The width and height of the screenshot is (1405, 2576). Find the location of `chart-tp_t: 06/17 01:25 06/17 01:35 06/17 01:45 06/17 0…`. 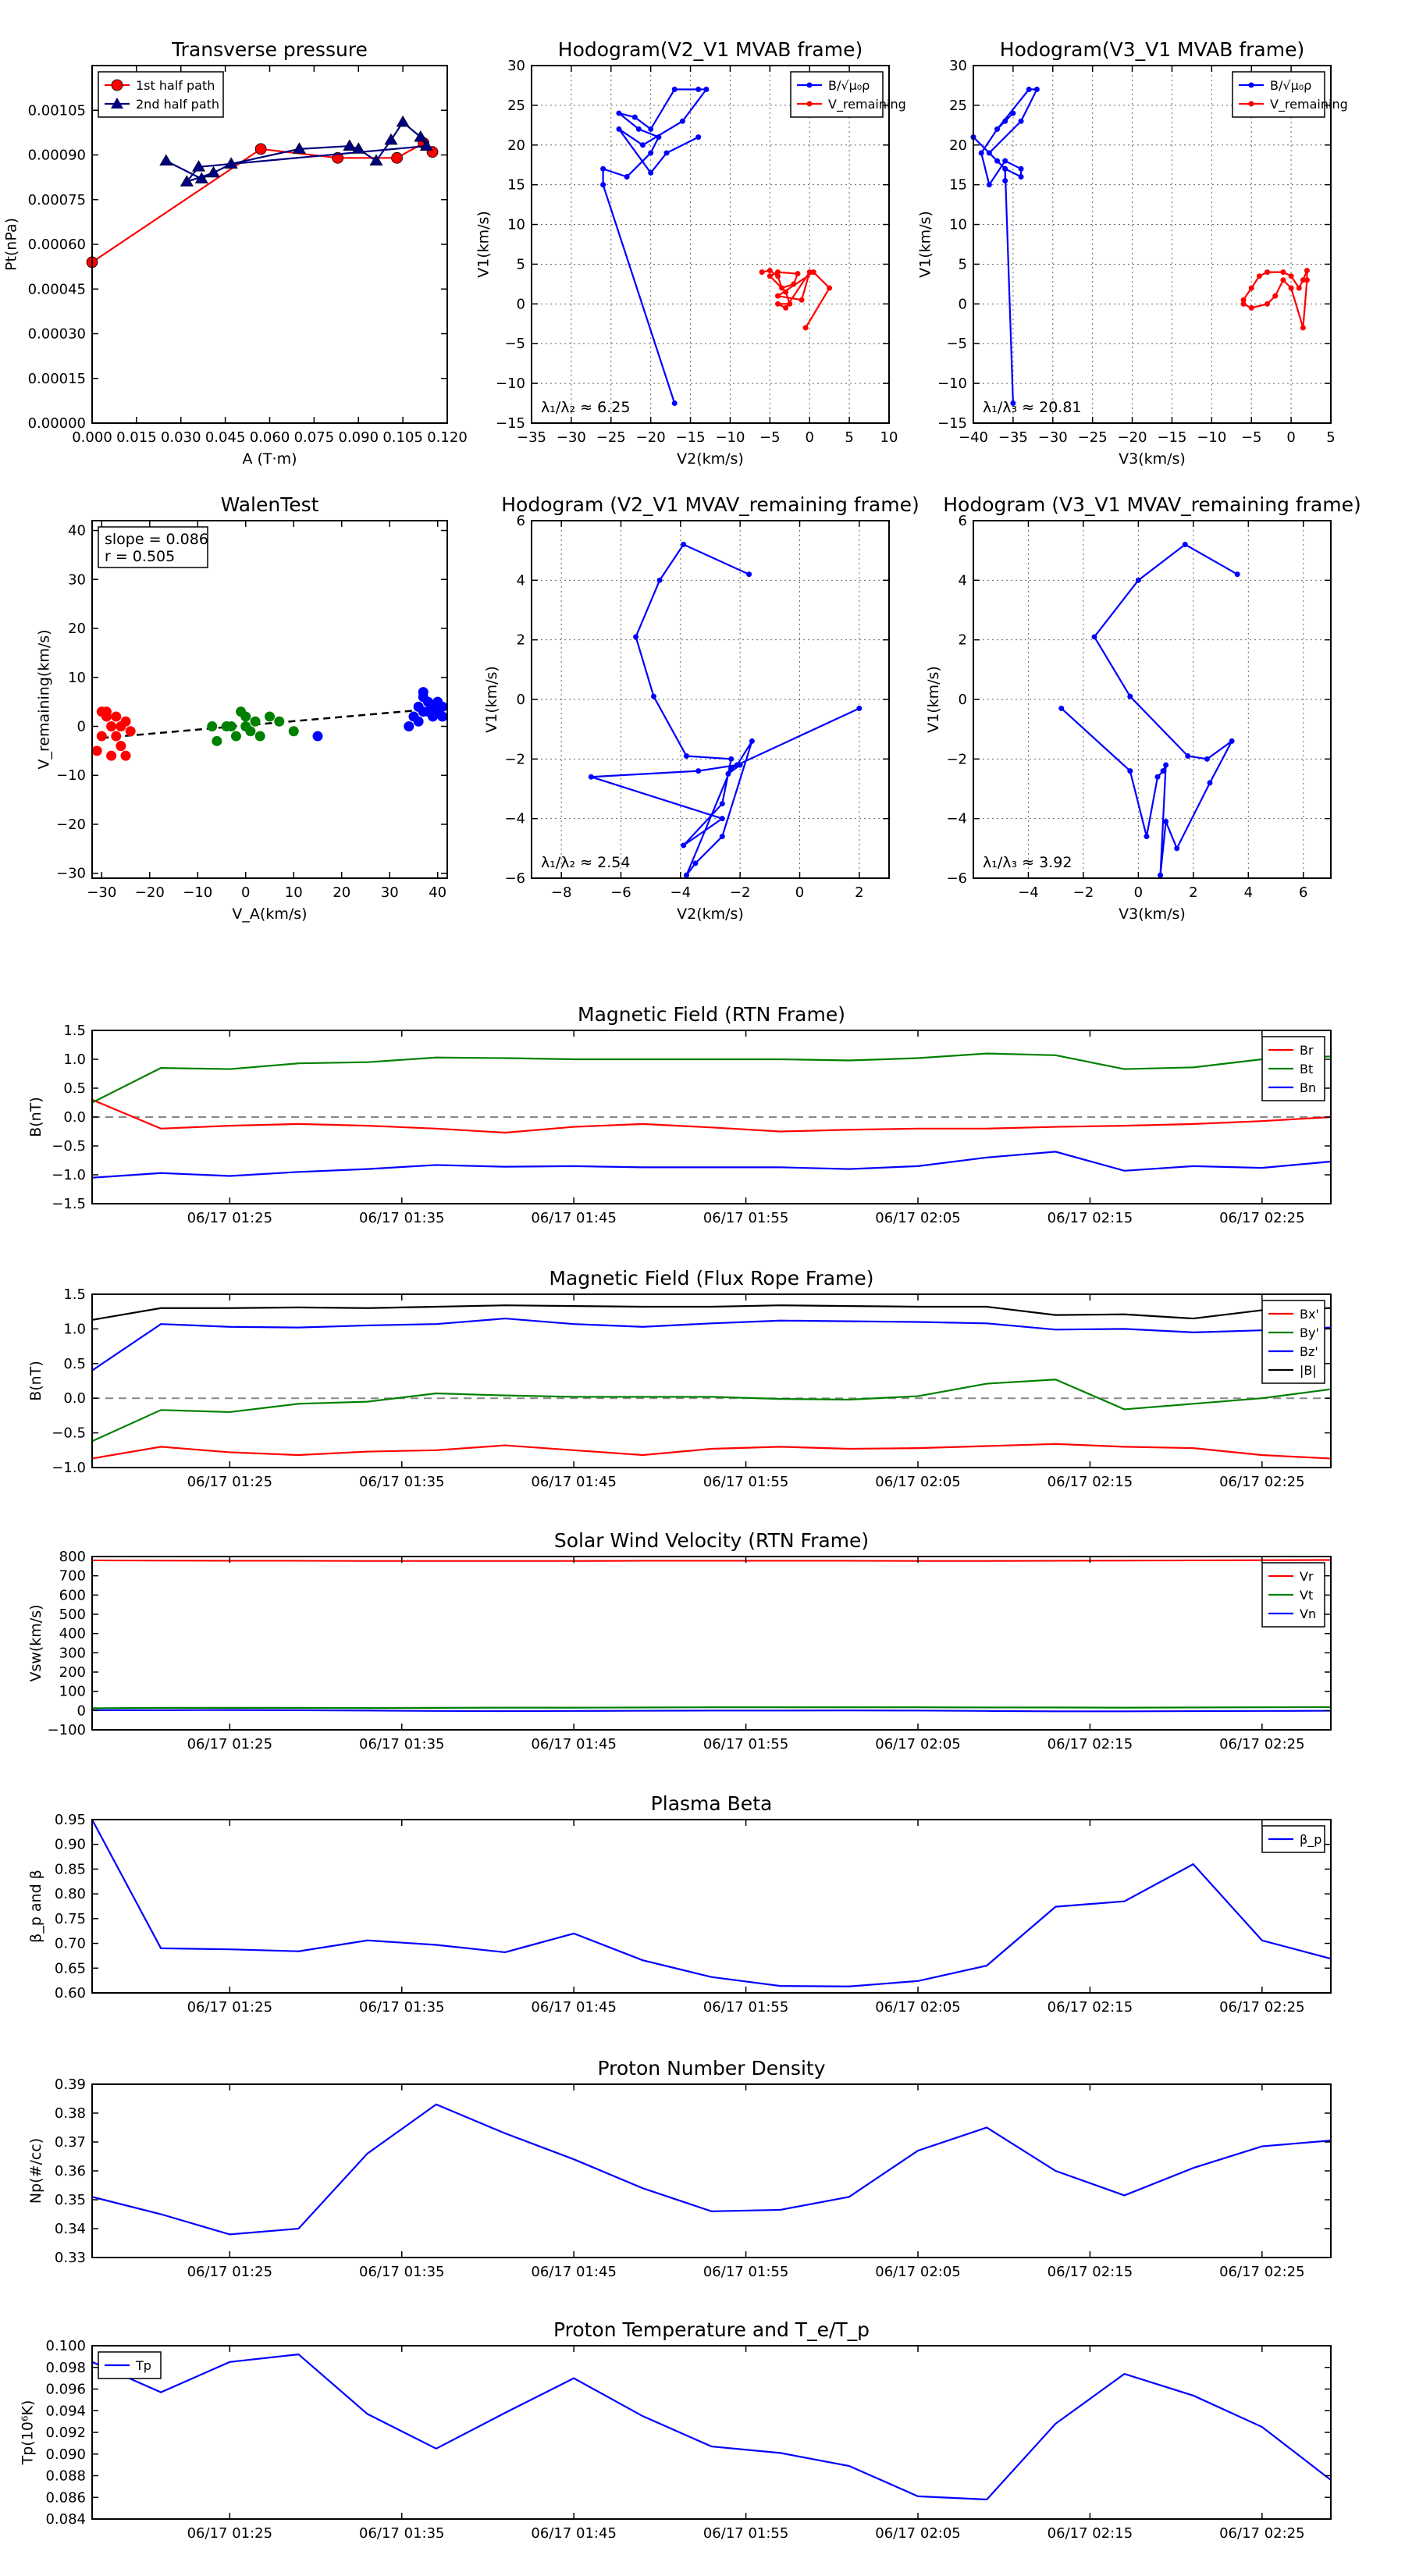

chart-tp_t: 06/17 01:25 06/17 01:35 06/17 01:45 06/17 0… is located at coordinates (676, 2430).